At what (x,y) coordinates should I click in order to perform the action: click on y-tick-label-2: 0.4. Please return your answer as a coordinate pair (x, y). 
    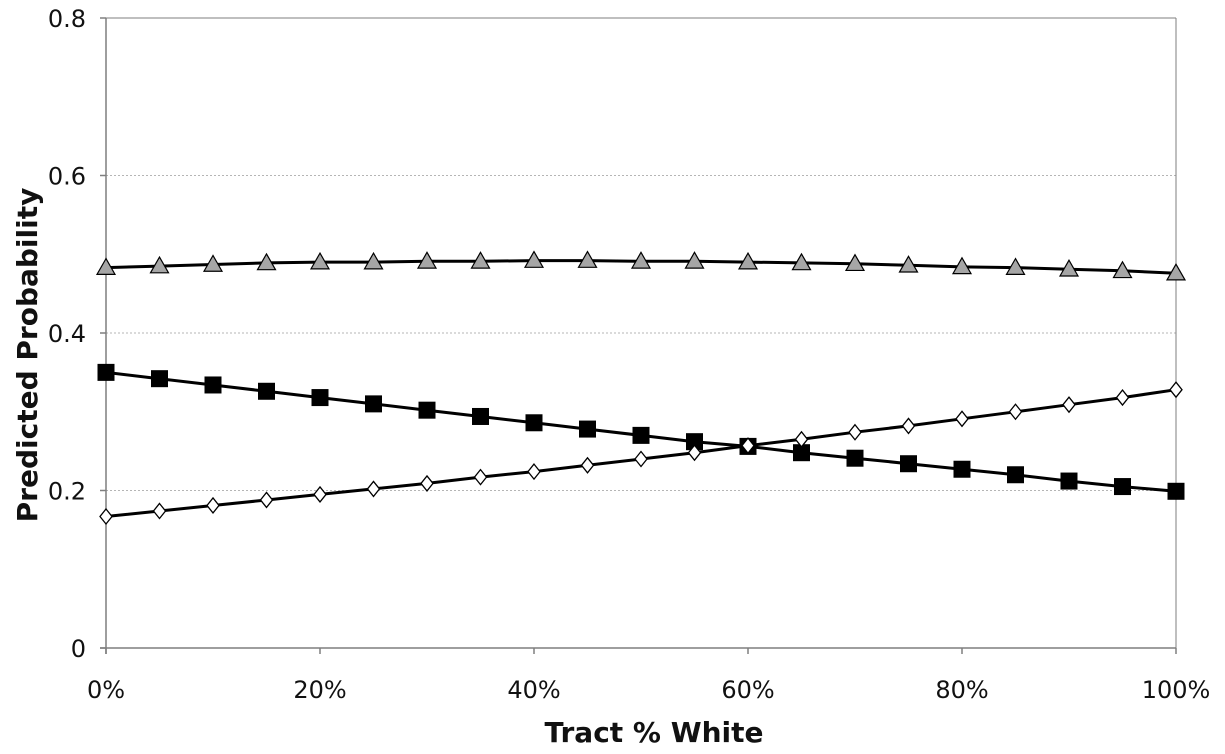
    Looking at the image, I should click on (67, 334).